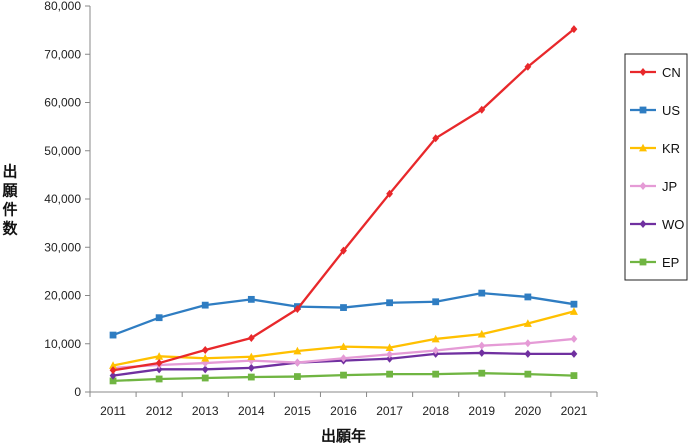  I want to click on legend-item-wo: WO, so click(657, 224).